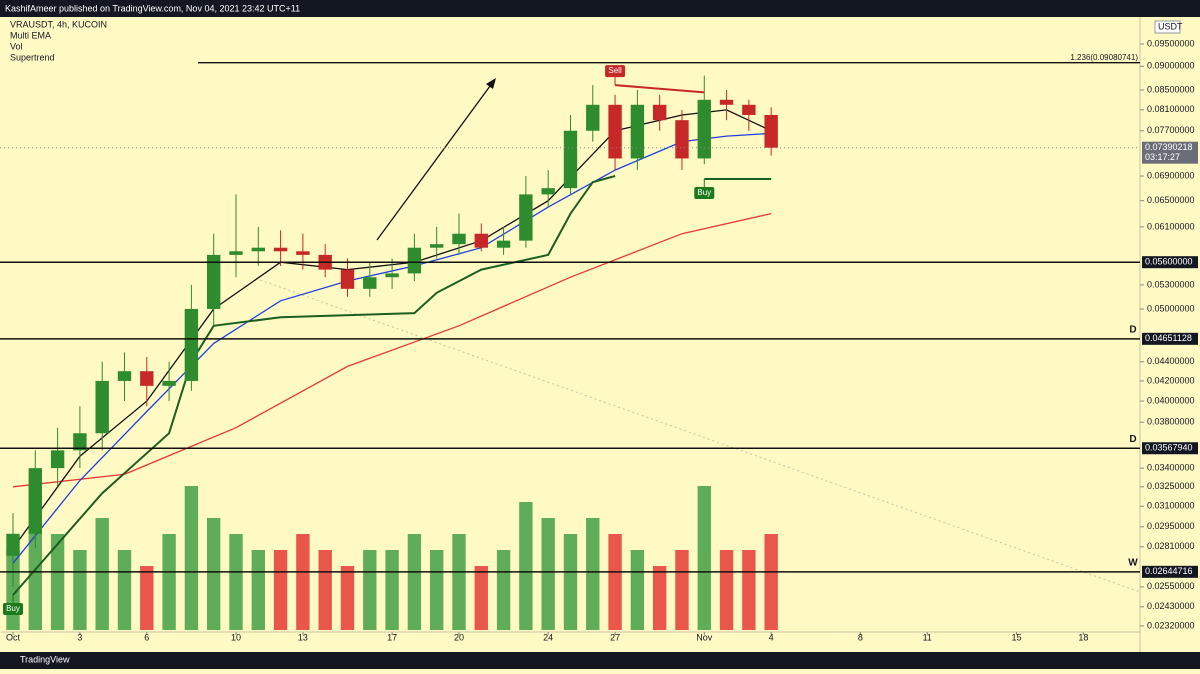  Describe the element at coordinates (1104, 57) in the screenshot. I see `fib-label: 1.236(0.09080741)` at that location.